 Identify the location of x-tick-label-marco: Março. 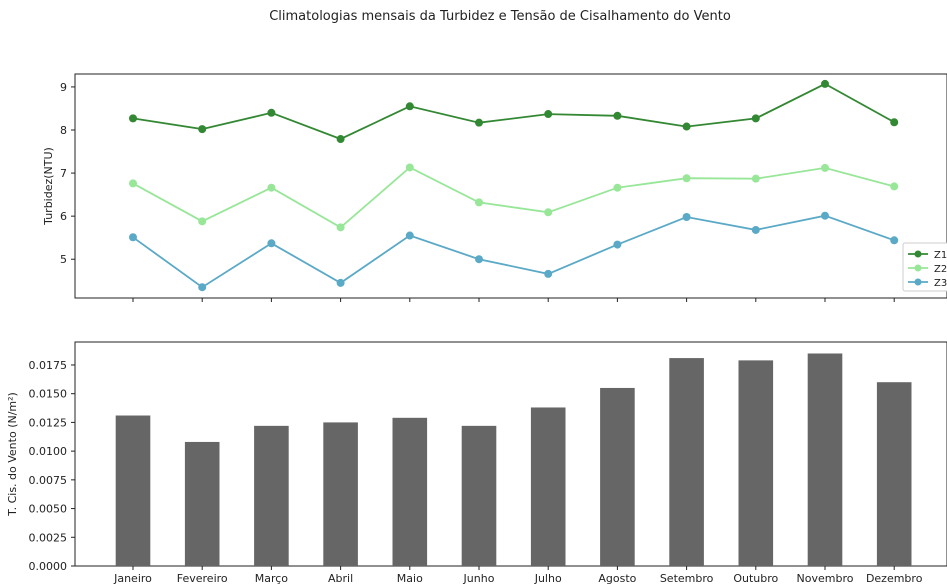
(272, 578).